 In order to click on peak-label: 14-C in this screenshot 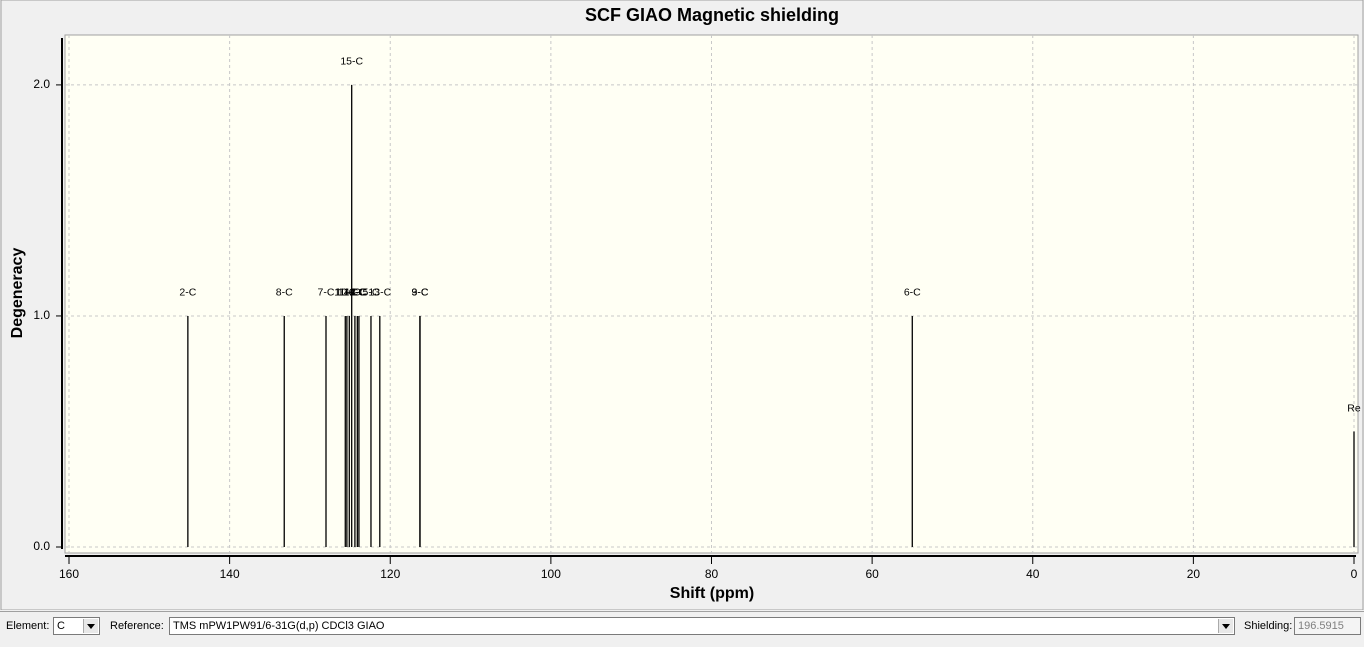, I will do `click(349, 293)`.